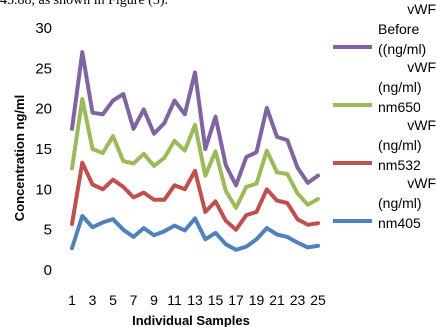  I want to click on y-axis-title: Concentration ng/ml, so click(19, 158).